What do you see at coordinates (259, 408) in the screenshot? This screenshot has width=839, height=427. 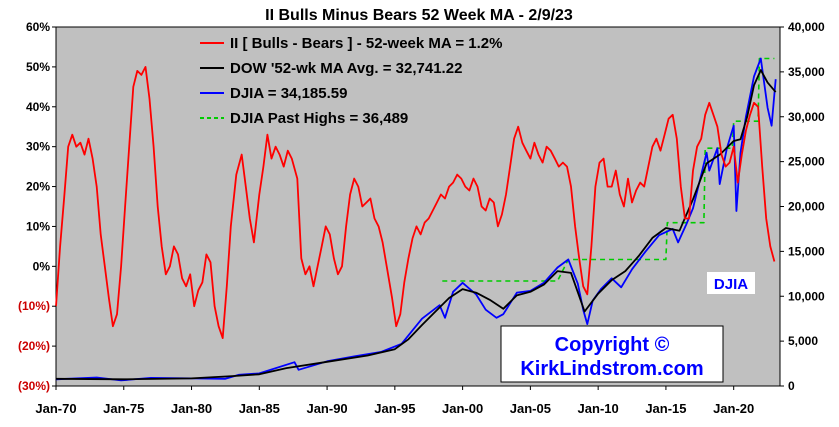 I see `x-axis-tick-label: Jan-85` at bounding box center [259, 408].